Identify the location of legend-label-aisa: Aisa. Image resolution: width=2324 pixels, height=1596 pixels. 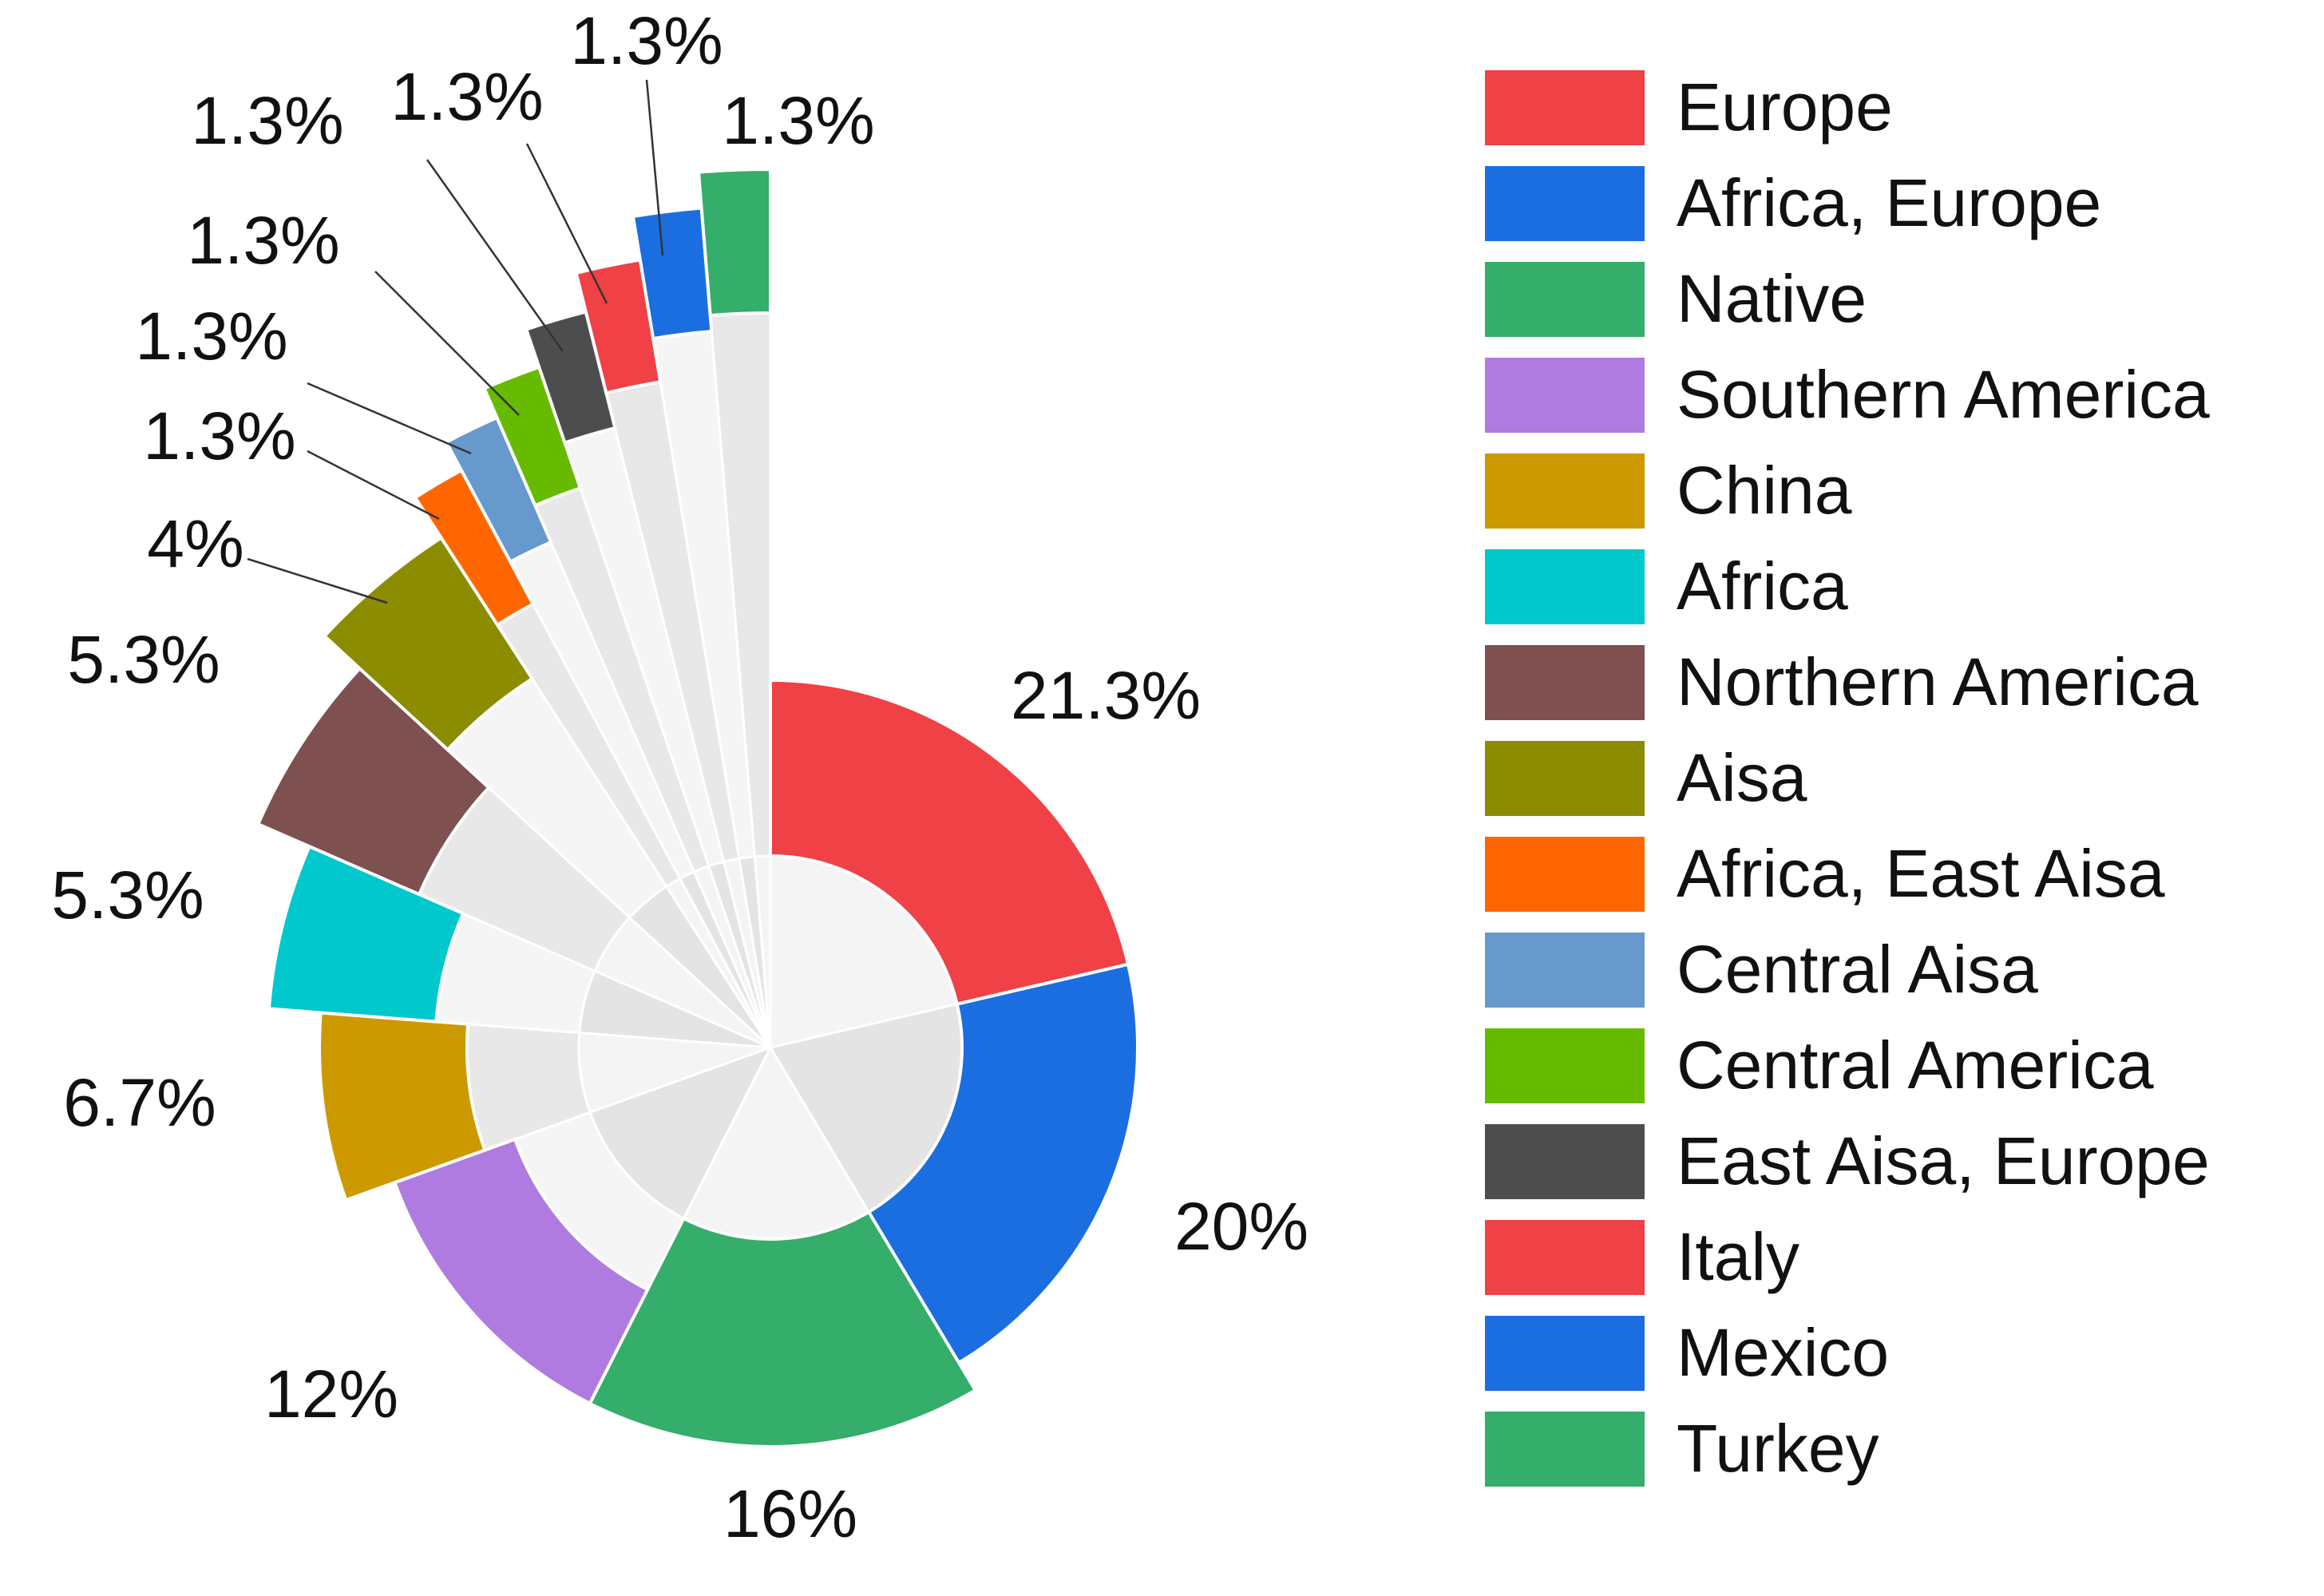
(1742, 777).